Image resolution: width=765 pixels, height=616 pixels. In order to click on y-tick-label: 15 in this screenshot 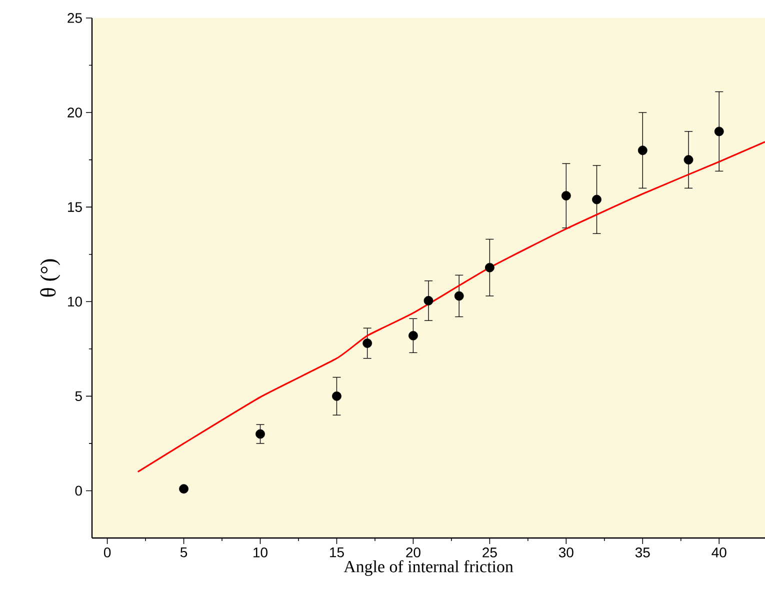, I will do `click(75, 207)`.